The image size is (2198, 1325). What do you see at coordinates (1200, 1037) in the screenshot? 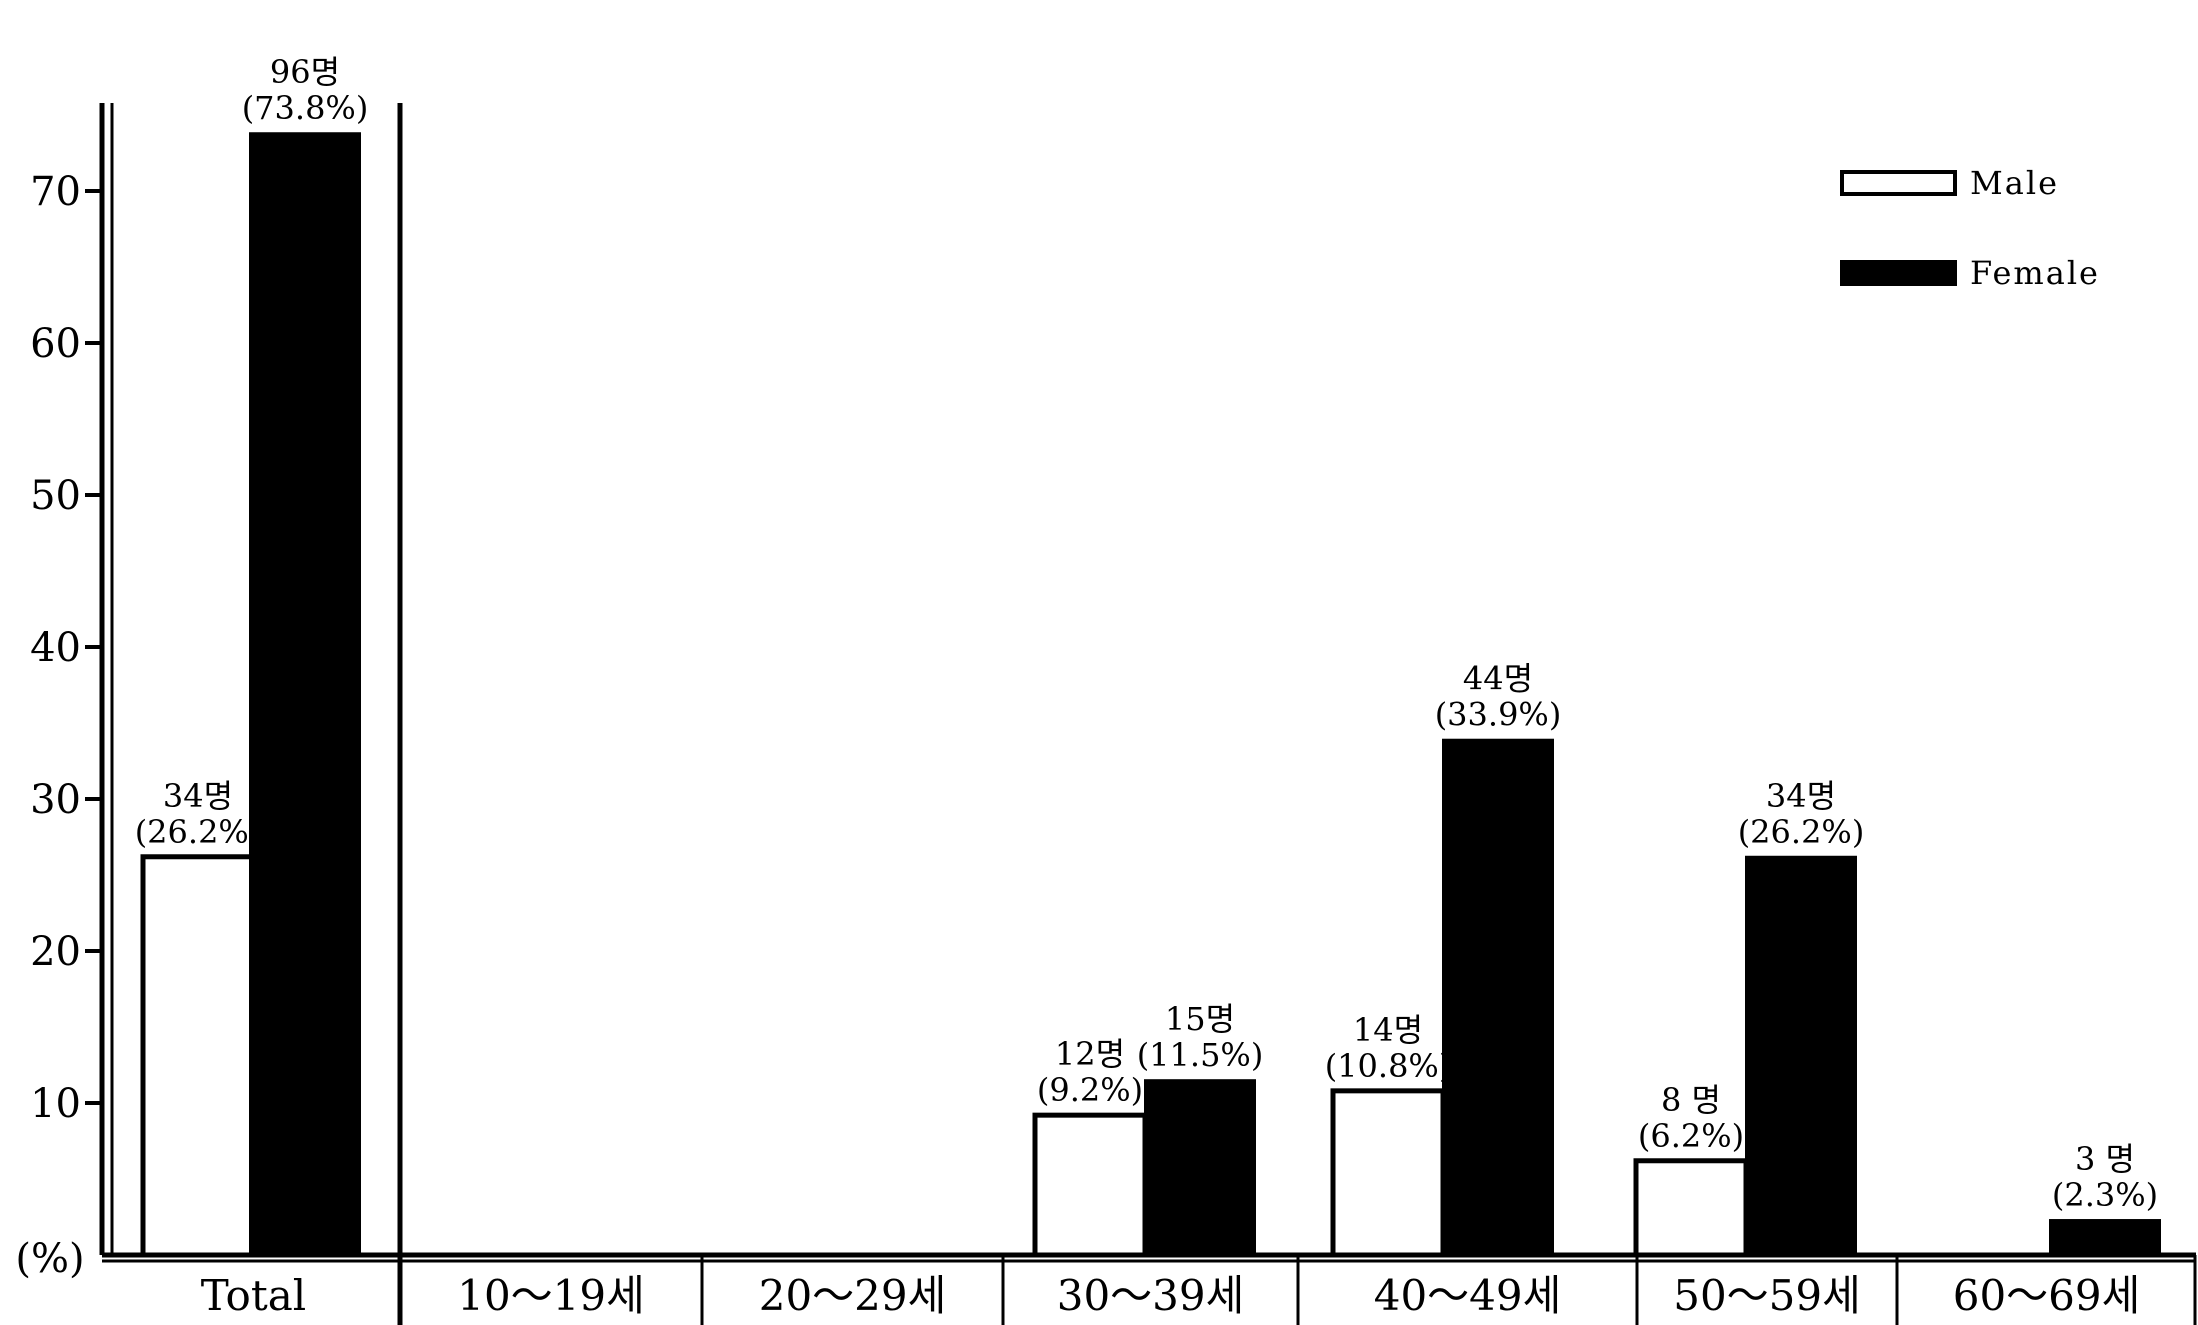
I see `data-label: 15명 (11.5%)` at bounding box center [1200, 1037].